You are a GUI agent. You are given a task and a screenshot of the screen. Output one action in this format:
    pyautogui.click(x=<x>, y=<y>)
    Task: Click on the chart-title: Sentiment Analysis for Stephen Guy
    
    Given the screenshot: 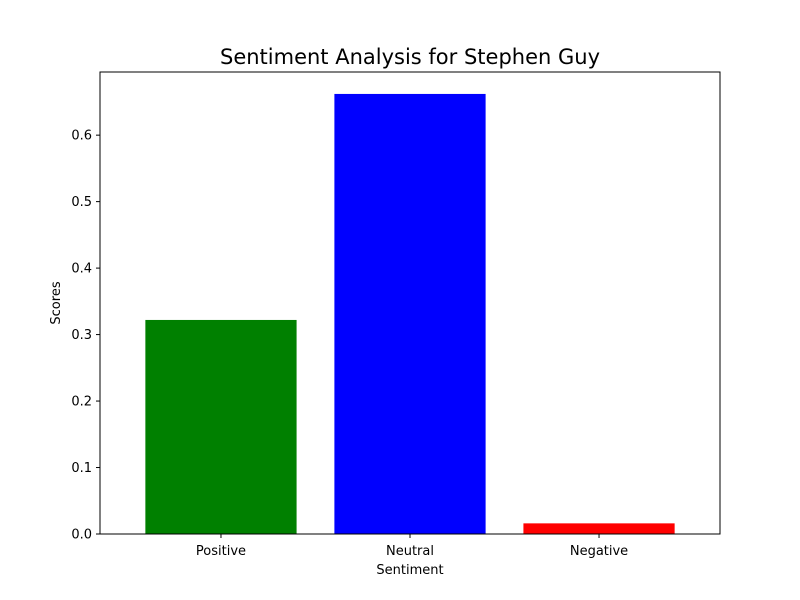 What is the action you would take?
    pyautogui.click(x=410, y=57)
    